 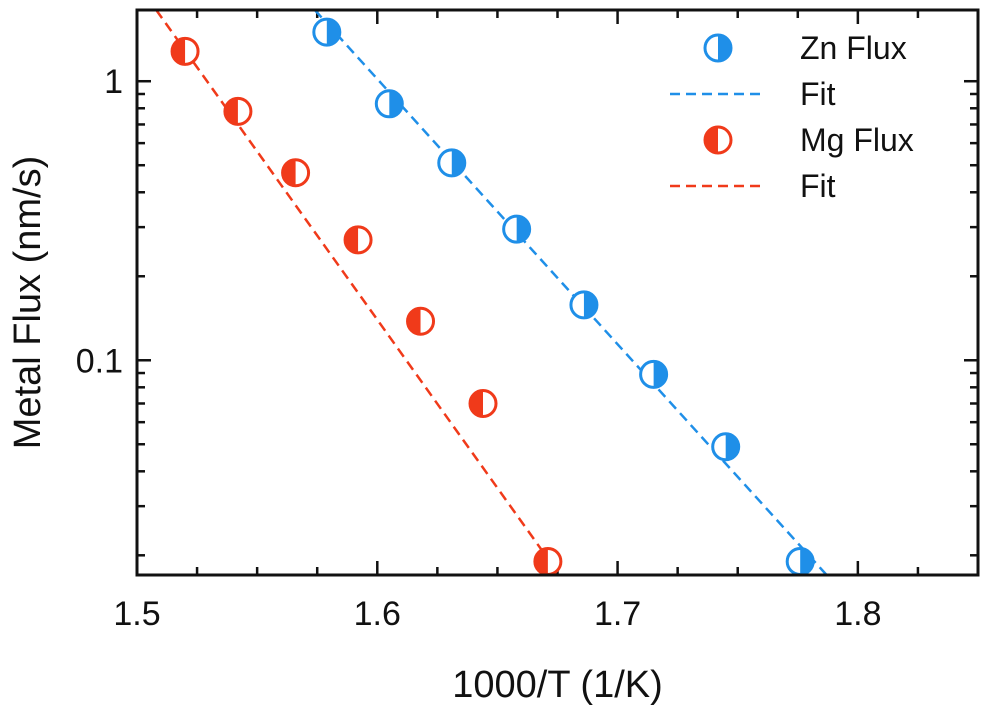 What do you see at coordinates (136, 614) in the screenshot?
I see `x-tick-label: 1.5` at bounding box center [136, 614].